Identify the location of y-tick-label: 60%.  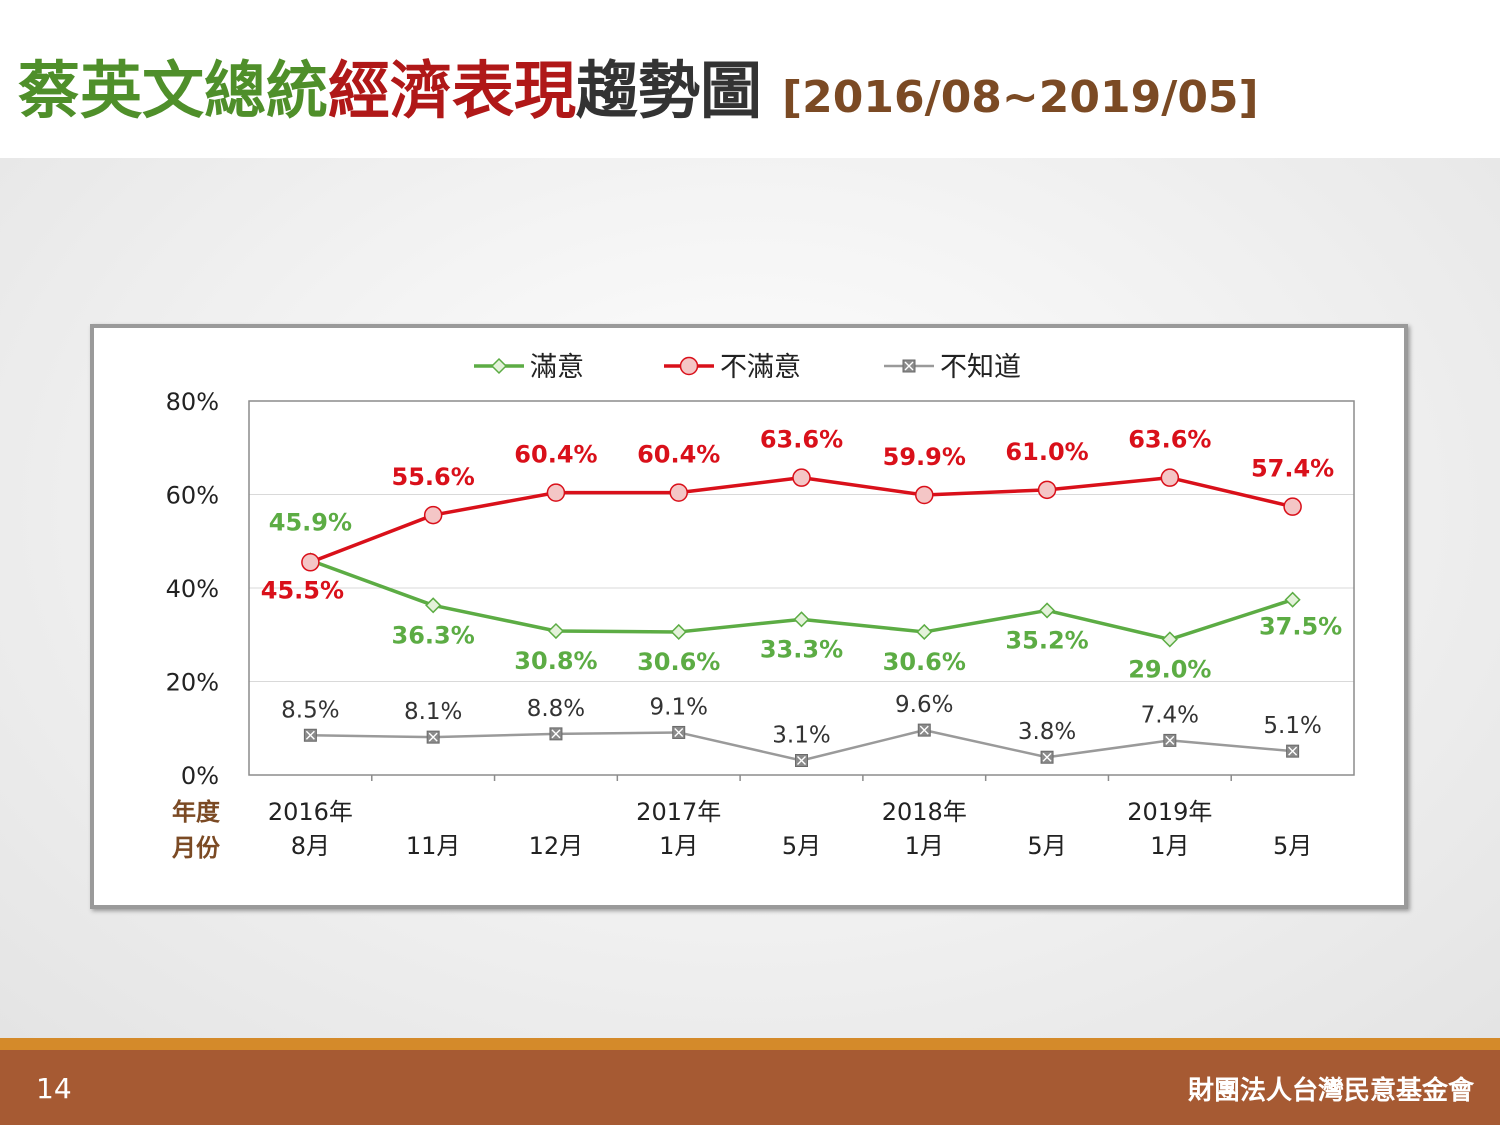
(192, 496).